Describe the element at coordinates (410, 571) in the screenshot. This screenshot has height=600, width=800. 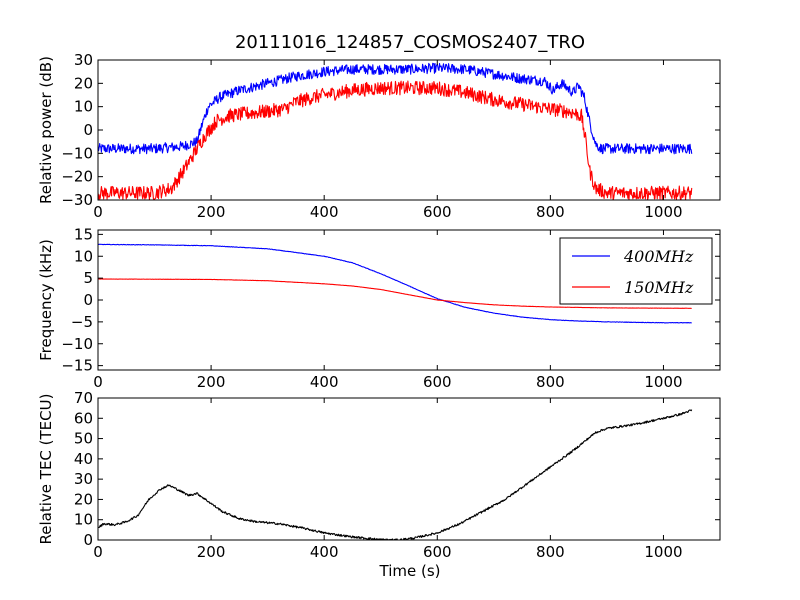
I see `x-axis-label: Time (s)` at that location.